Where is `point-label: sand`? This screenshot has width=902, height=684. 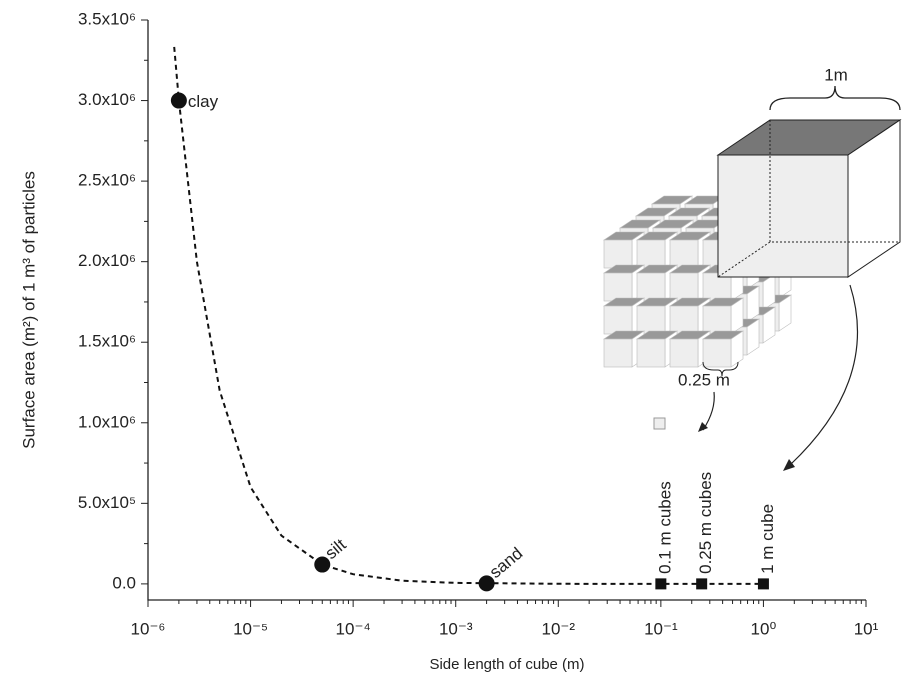
point-label: sand is located at coordinates (506, 563).